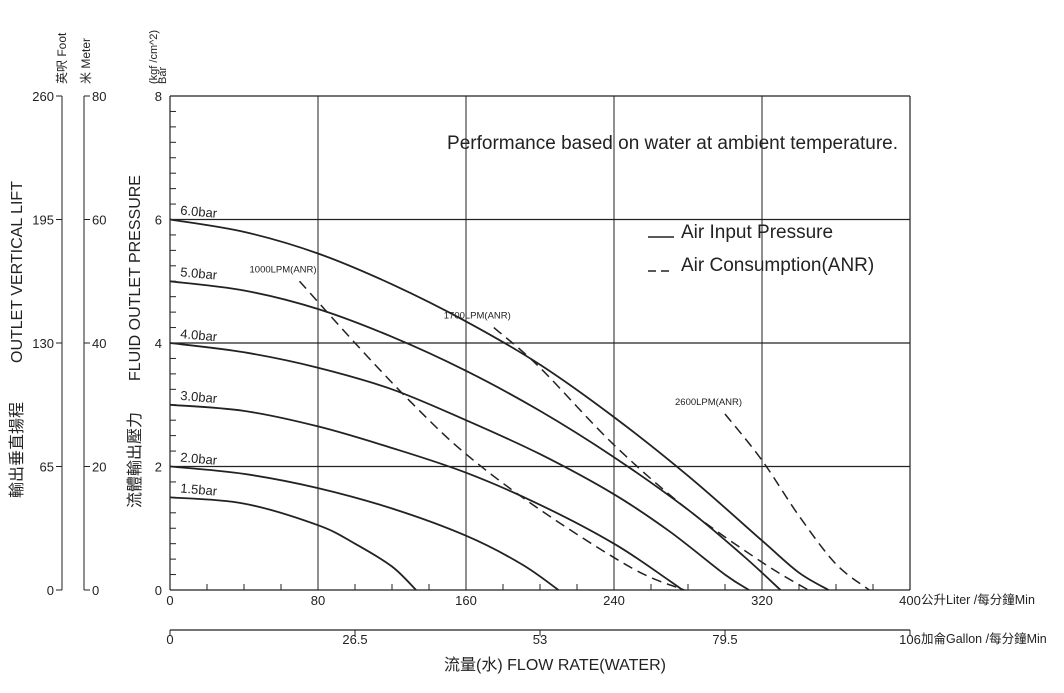 This screenshot has height=693, width=1064. What do you see at coordinates (99, 96) in the screenshot?
I see `meter-tick-label: 80` at bounding box center [99, 96].